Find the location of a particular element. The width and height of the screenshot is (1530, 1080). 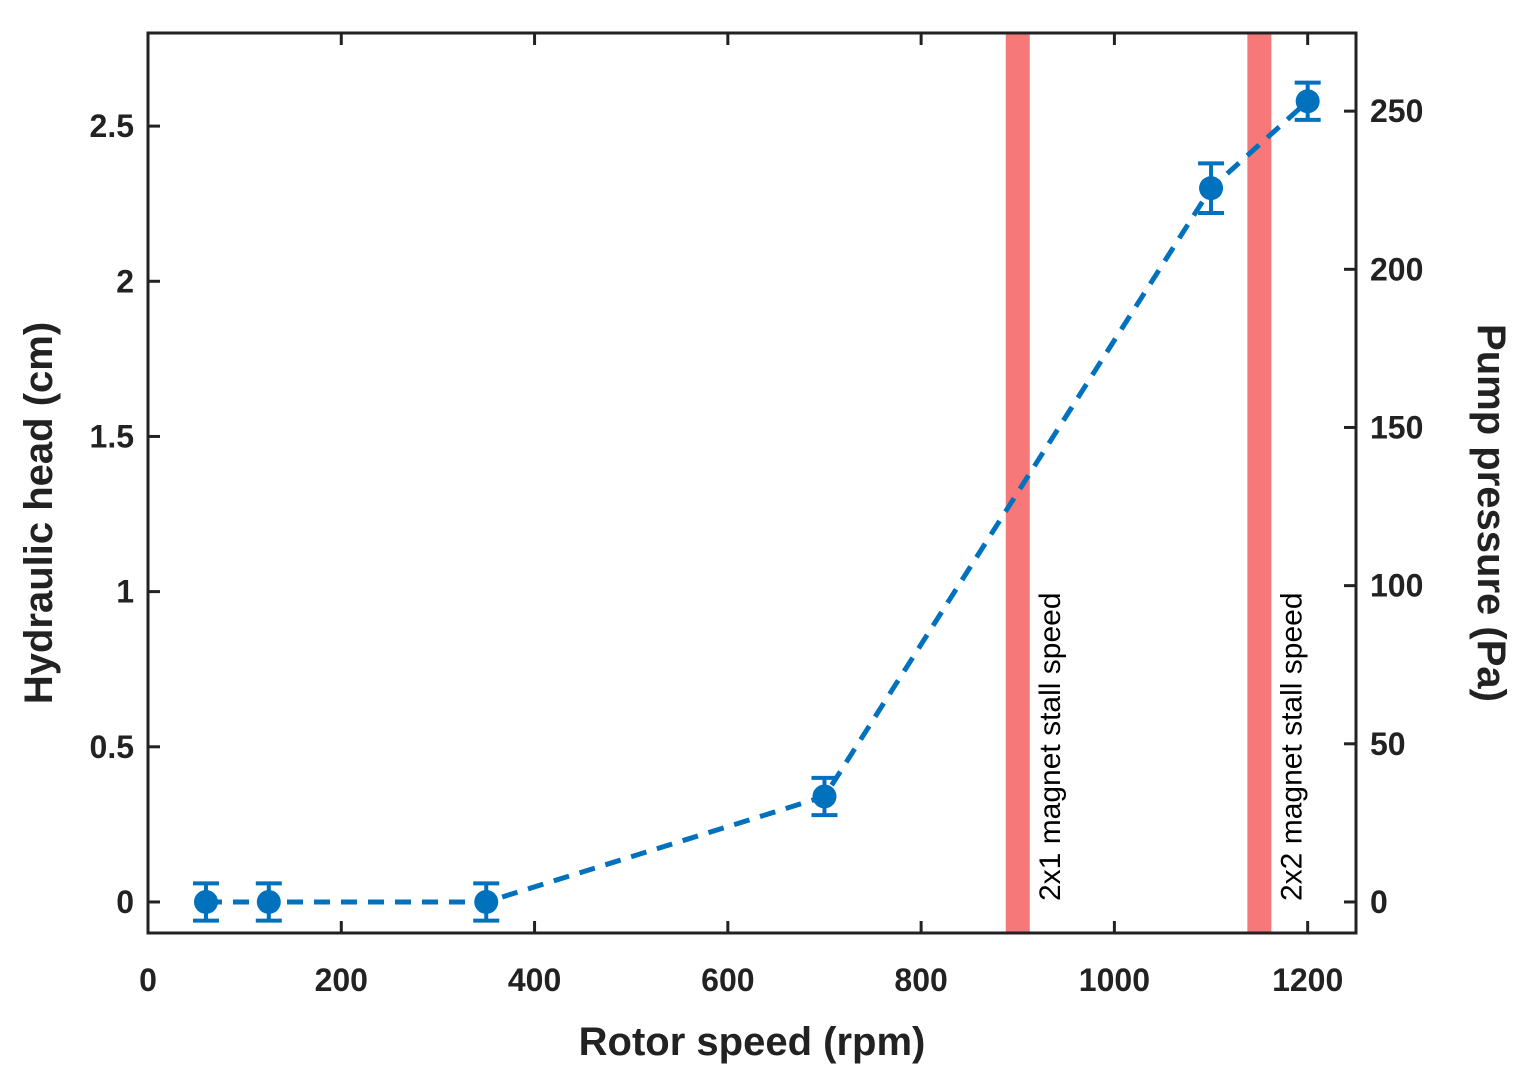

x-tick-label: 400 is located at coordinates (534, 980).